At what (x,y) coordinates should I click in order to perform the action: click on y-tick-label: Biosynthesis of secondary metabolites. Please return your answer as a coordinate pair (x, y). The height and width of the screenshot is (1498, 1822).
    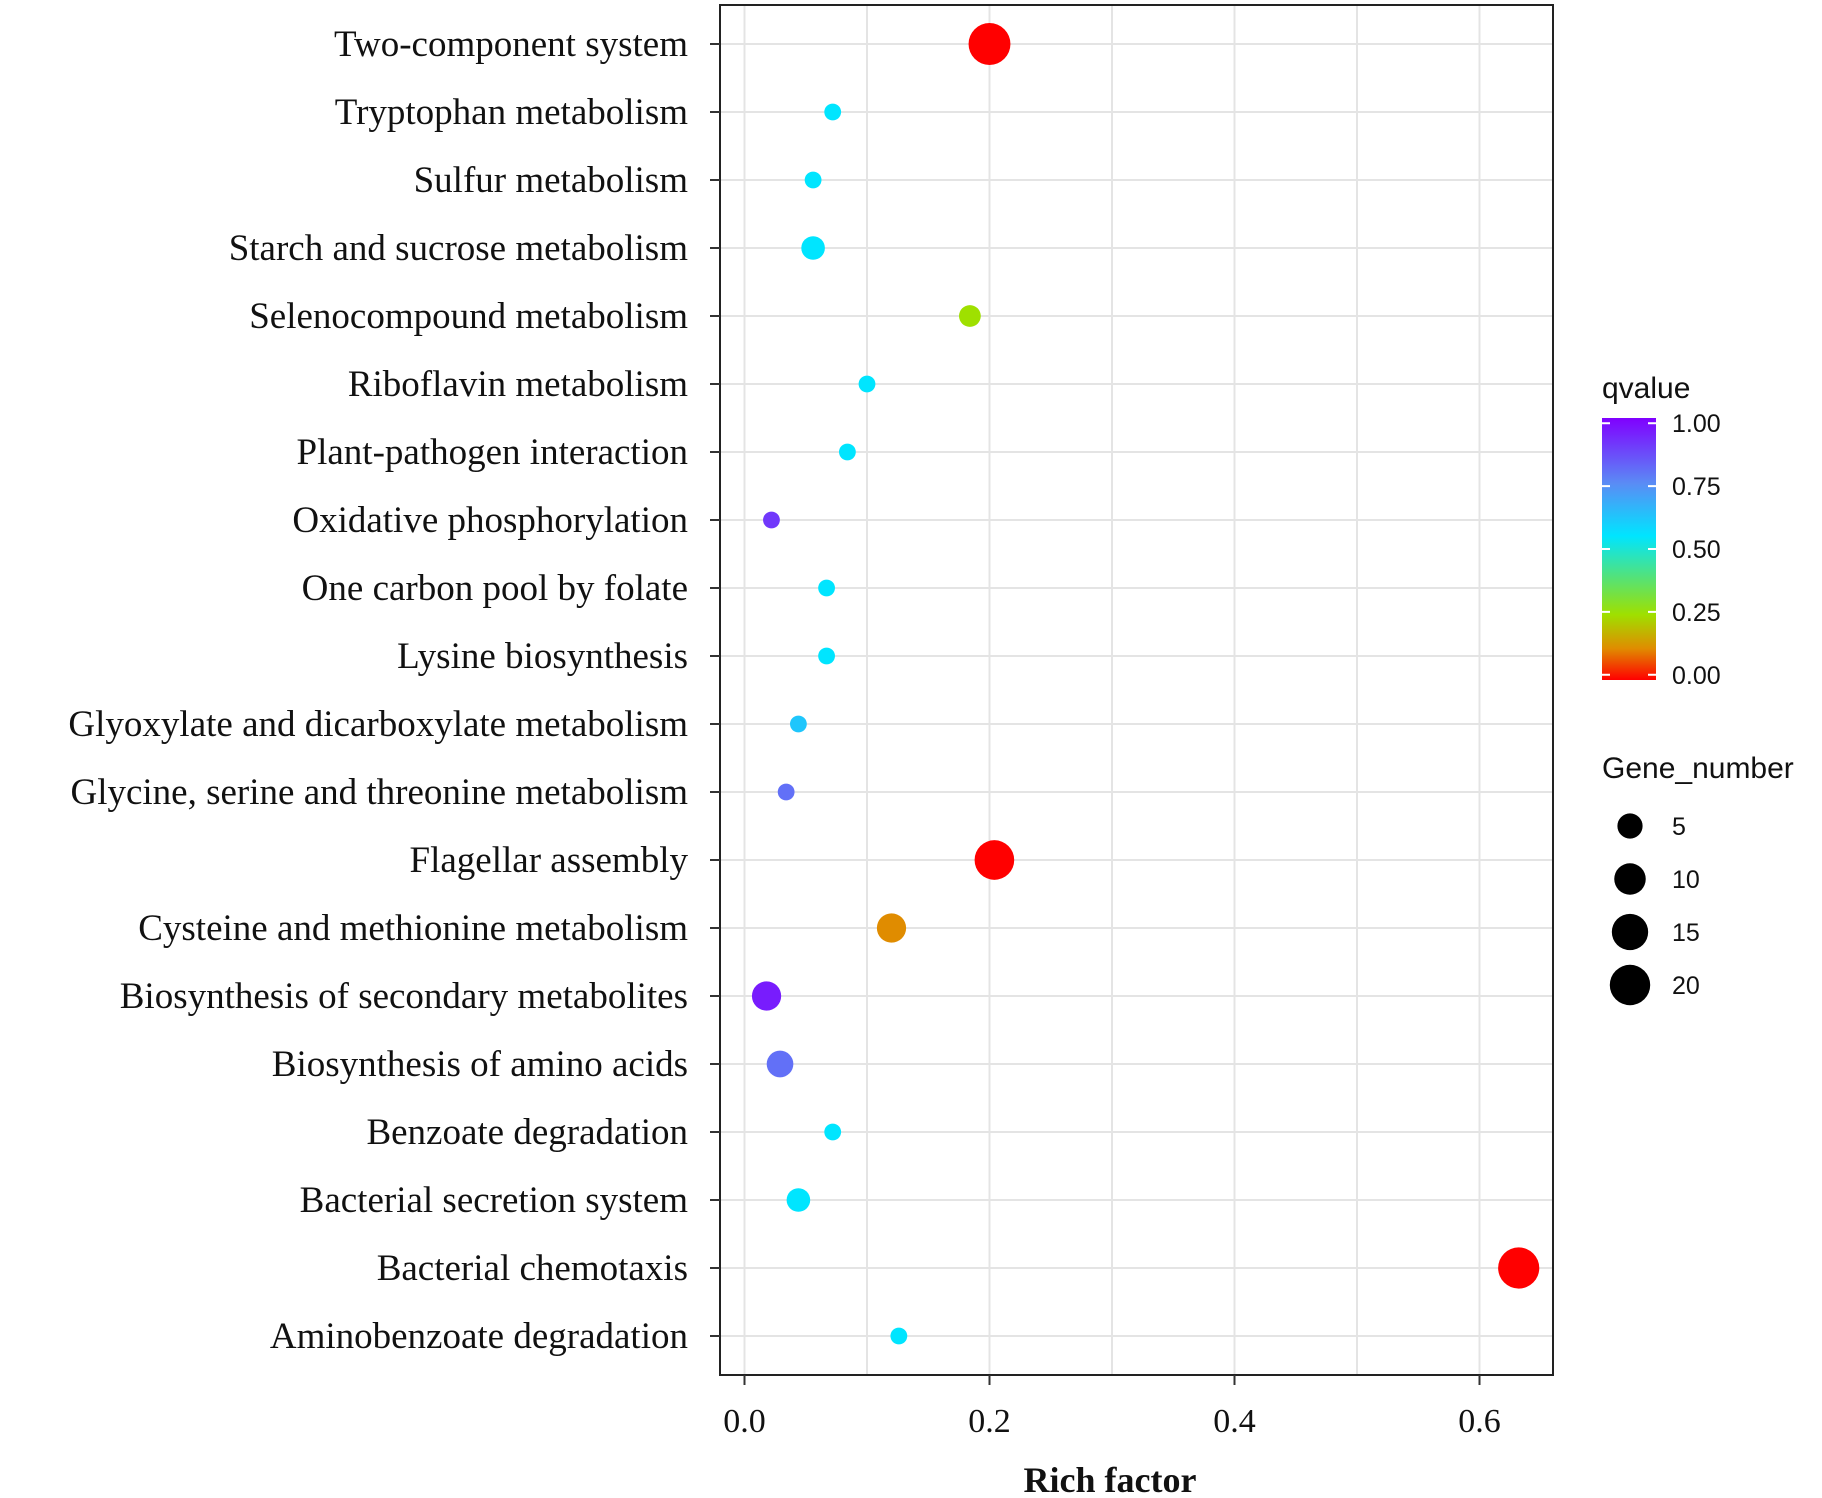
    Looking at the image, I should click on (404, 996).